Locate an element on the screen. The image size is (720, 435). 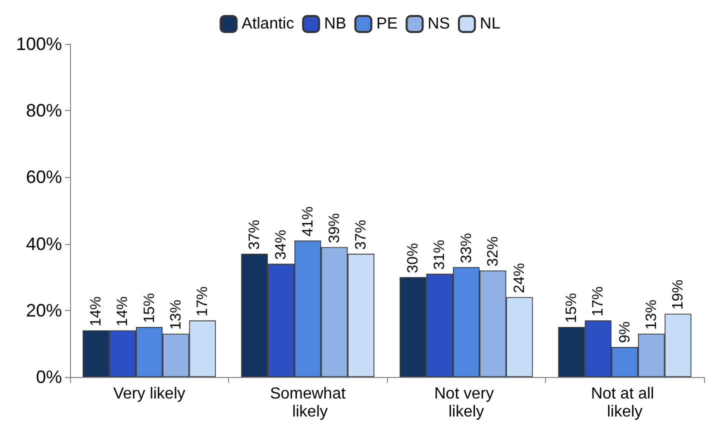
x-tick-label: Not at all likely is located at coordinates (624, 403).